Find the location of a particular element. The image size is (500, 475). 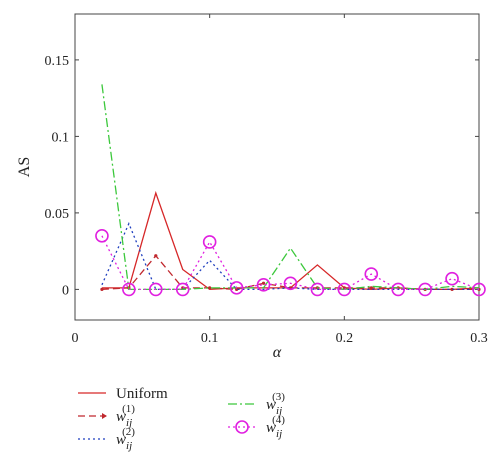

legend-item-1: Uniform is located at coordinates (123, 394).